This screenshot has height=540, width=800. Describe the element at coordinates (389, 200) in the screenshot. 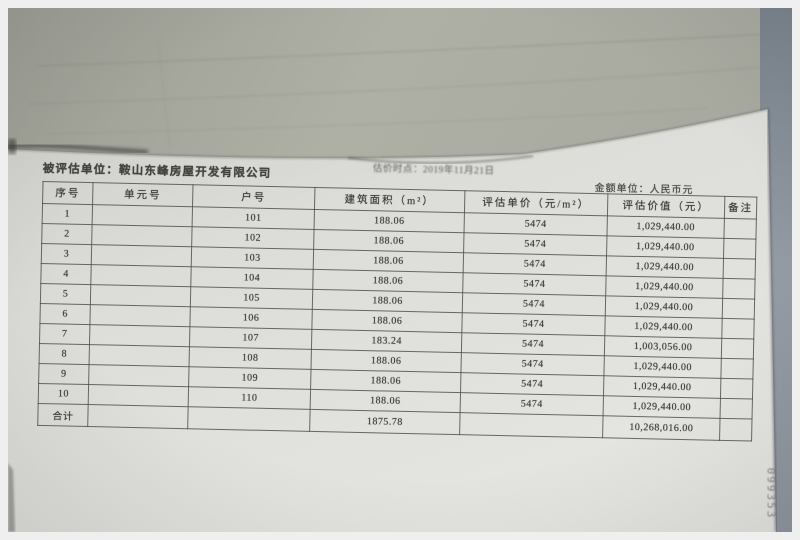

I see `header-cell: 建筑面积（m²）` at that location.